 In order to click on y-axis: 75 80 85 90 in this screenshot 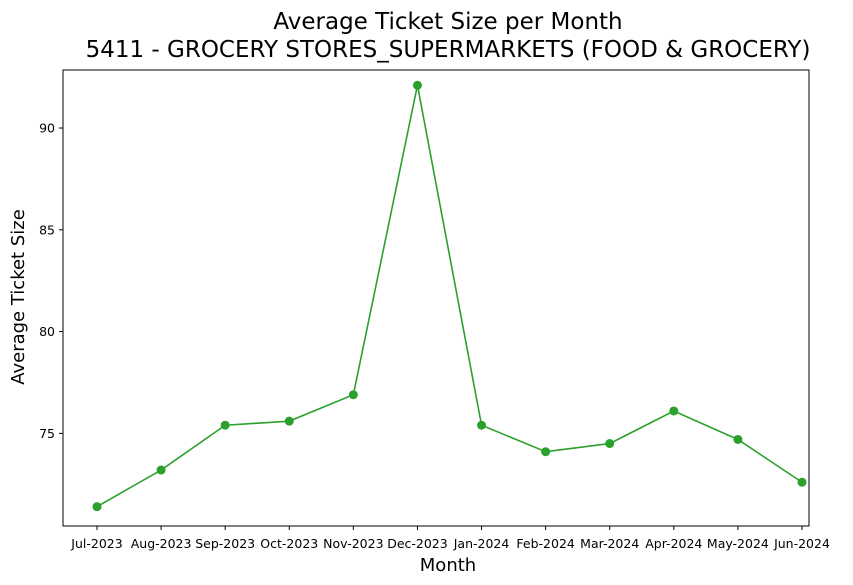, I will do `click(51, 281)`.